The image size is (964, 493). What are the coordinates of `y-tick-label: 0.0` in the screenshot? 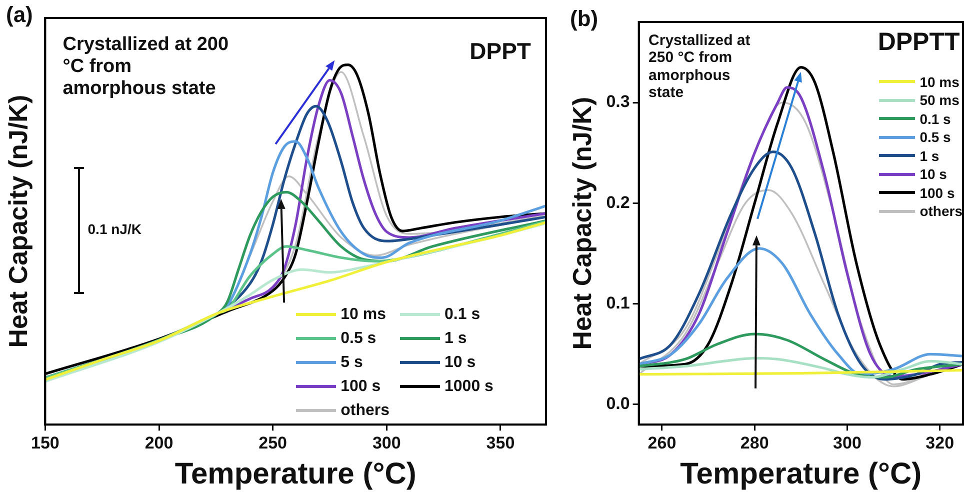 It's located at (618, 404).